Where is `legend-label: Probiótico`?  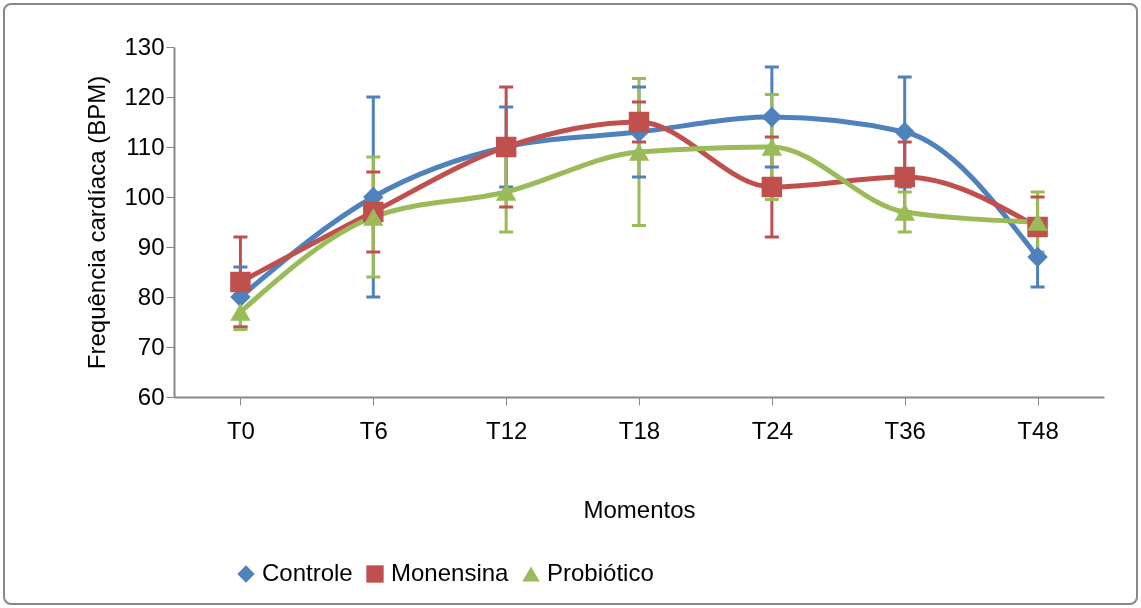 legend-label: Probiótico is located at coordinates (600, 572).